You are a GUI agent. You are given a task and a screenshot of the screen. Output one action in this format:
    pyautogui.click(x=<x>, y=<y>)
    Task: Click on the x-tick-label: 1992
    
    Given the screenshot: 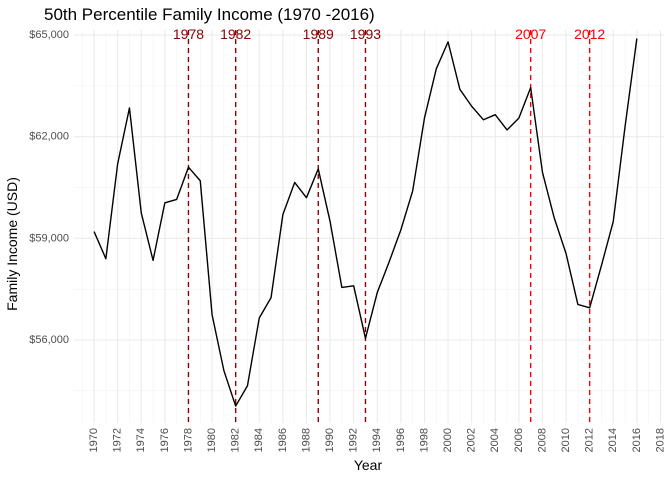 What is the action you would take?
    pyautogui.click(x=354, y=440)
    